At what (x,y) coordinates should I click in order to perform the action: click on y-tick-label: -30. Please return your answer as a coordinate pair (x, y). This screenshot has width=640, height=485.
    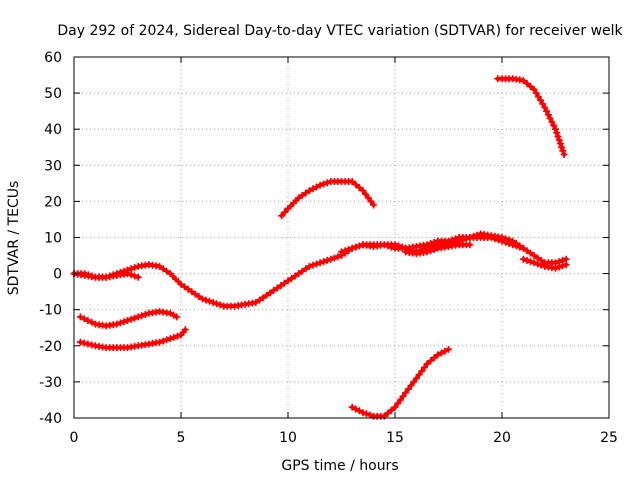
    Looking at the image, I should click on (50, 383).